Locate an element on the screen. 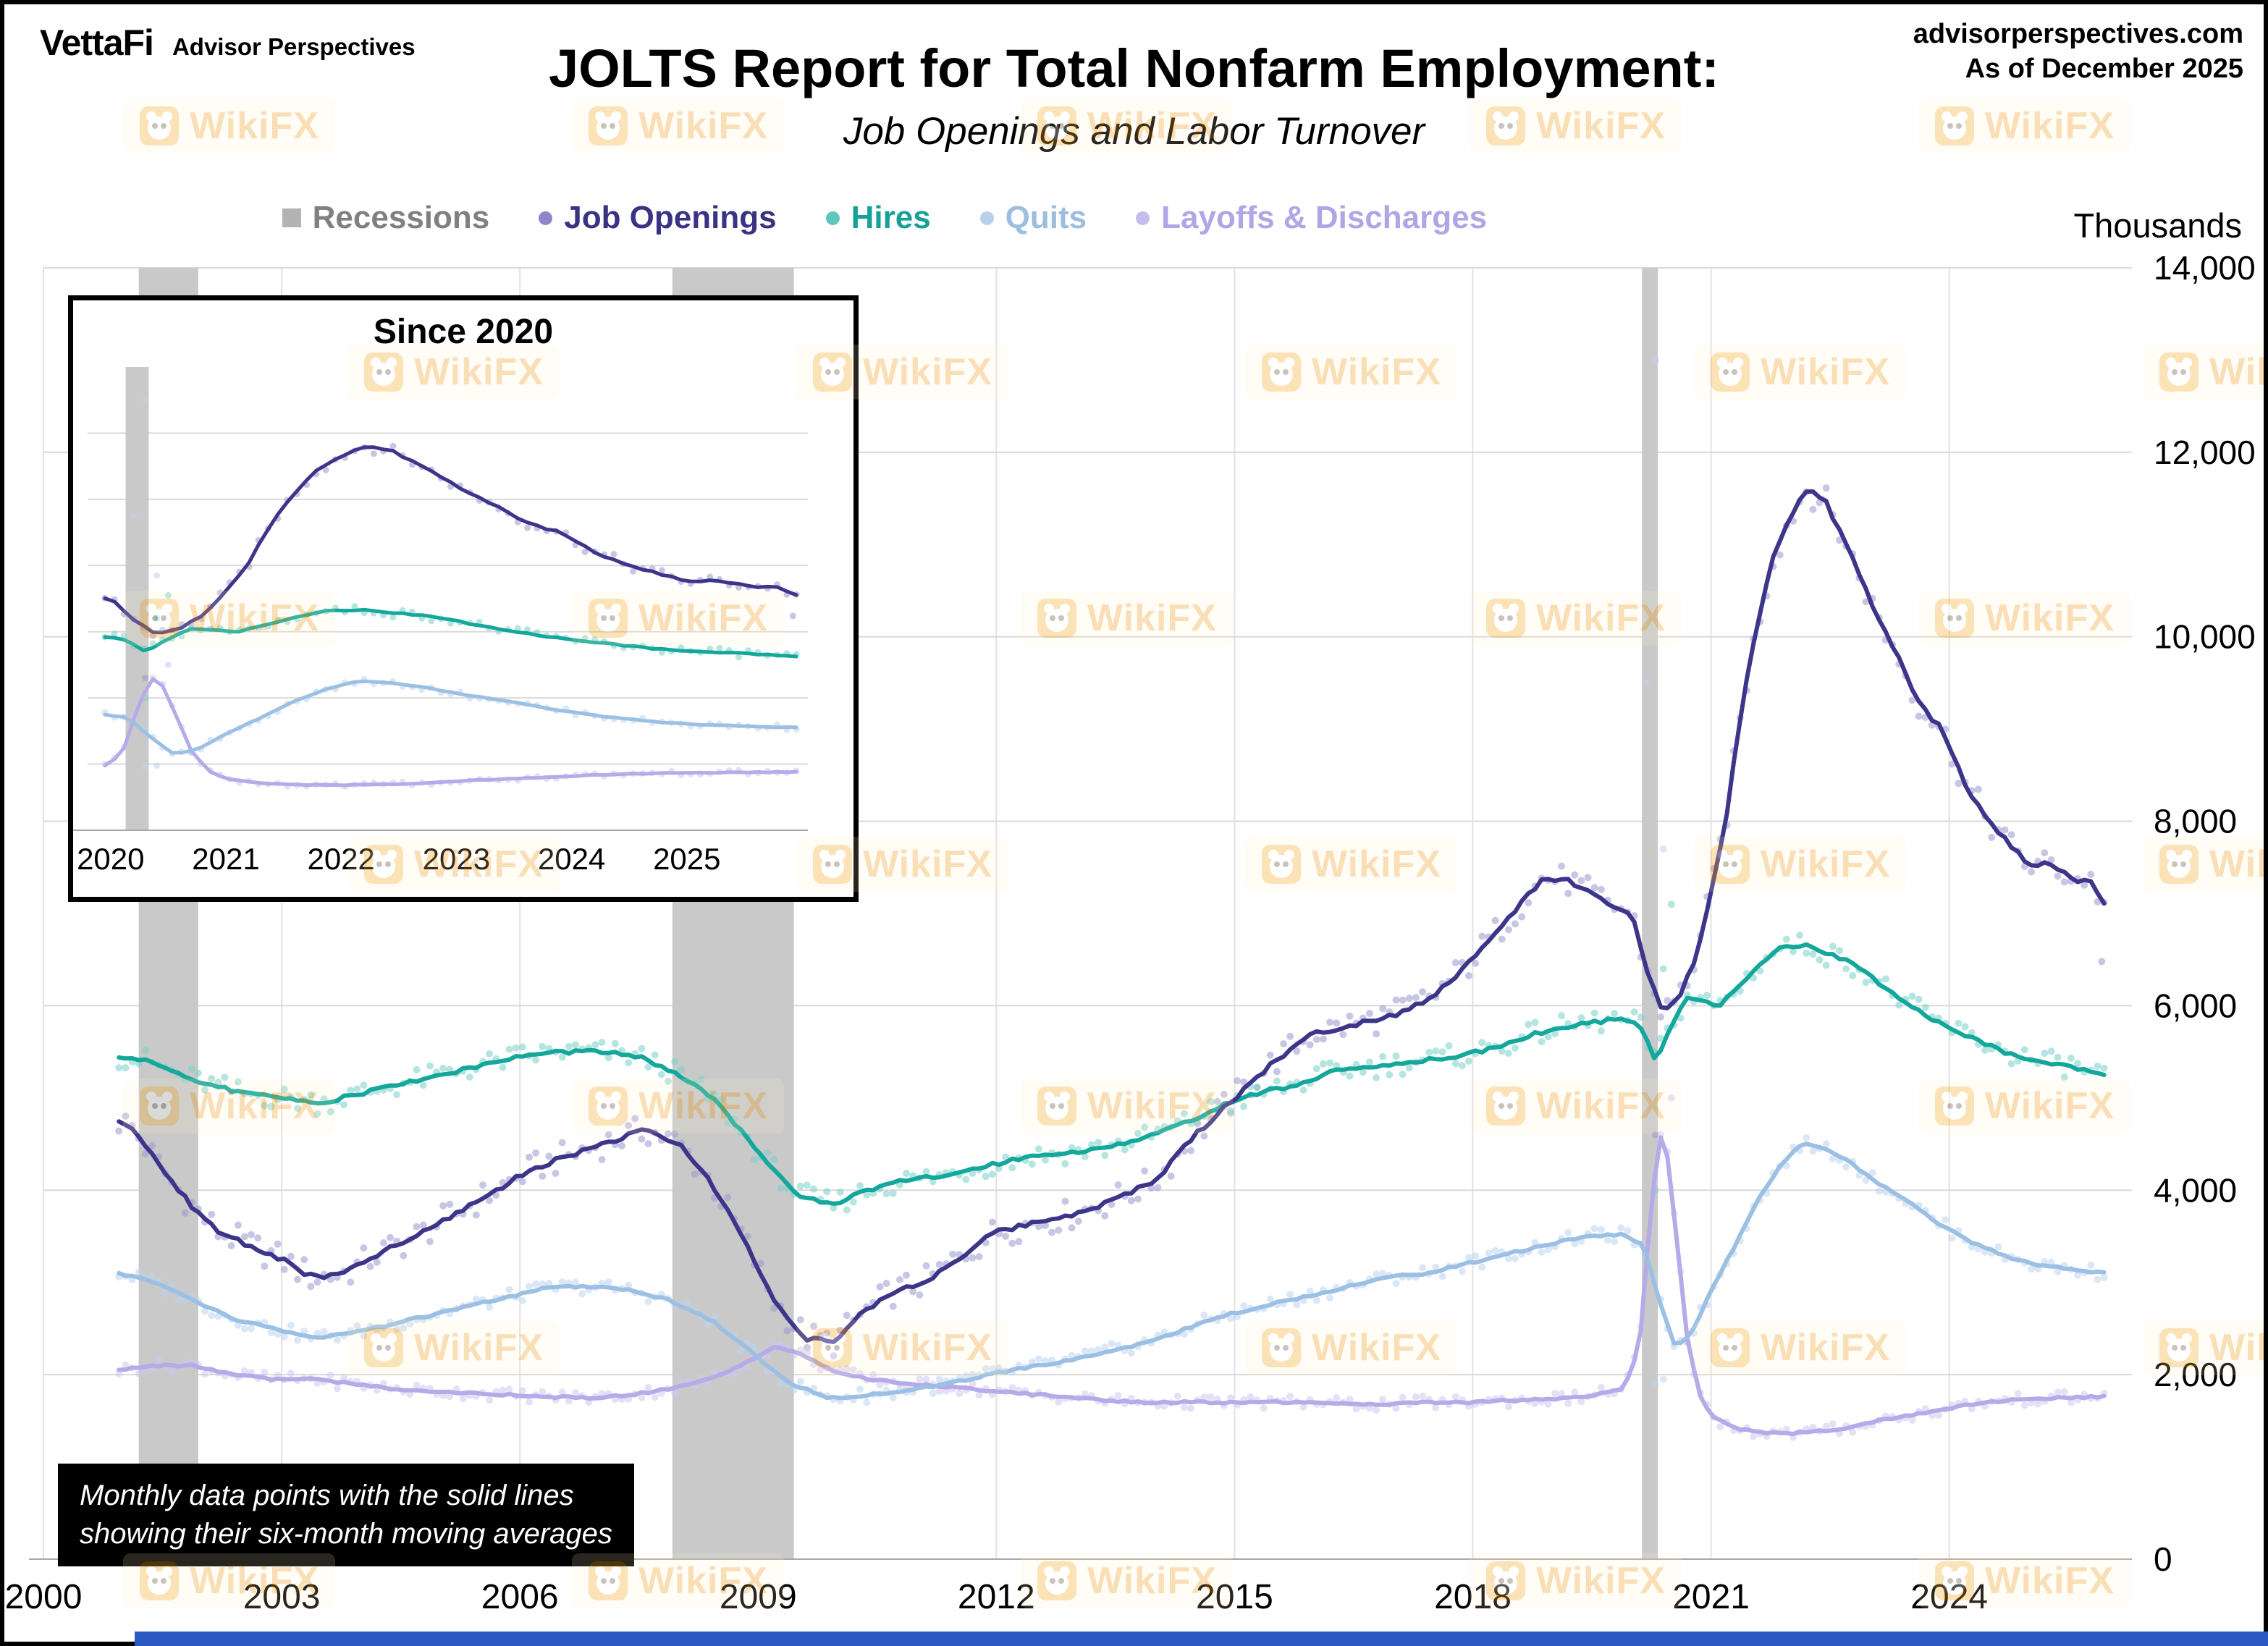  inset-line-layoffs is located at coordinates (451, 732).